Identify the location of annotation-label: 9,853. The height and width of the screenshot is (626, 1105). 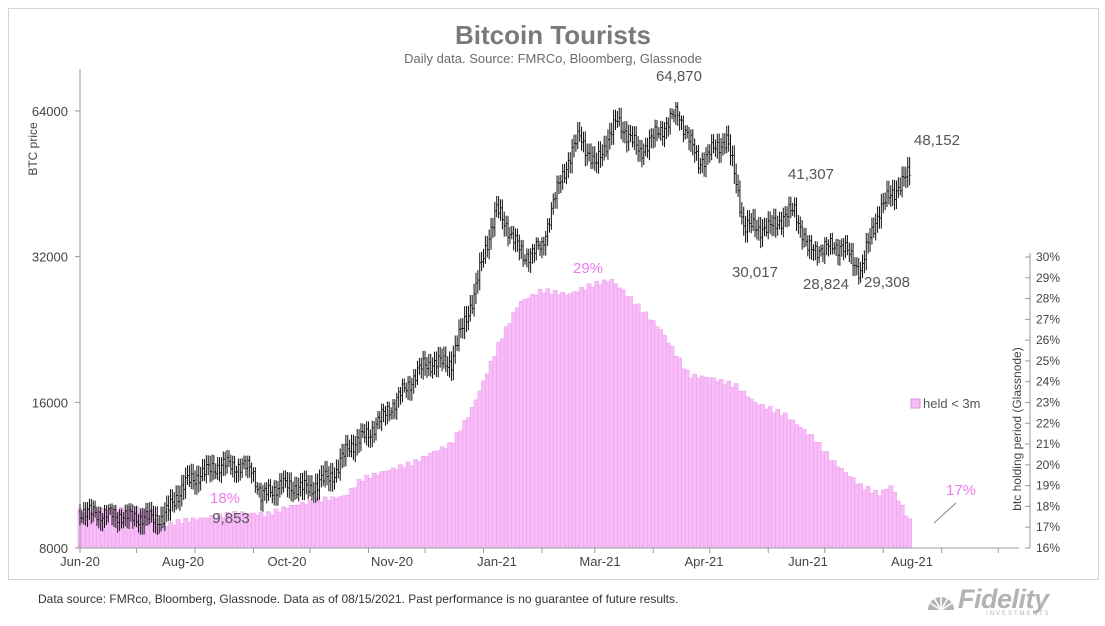
(231, 518).